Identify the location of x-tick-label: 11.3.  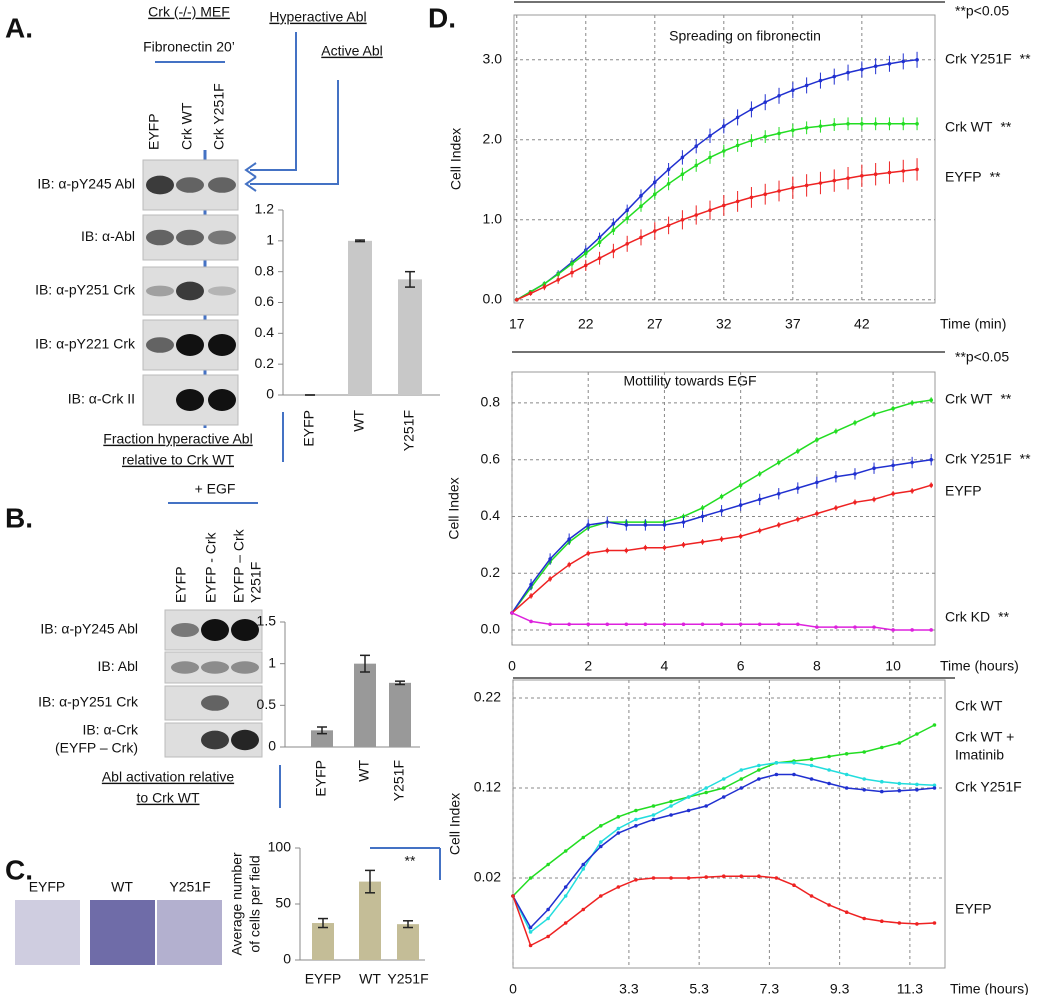
(910, 988).